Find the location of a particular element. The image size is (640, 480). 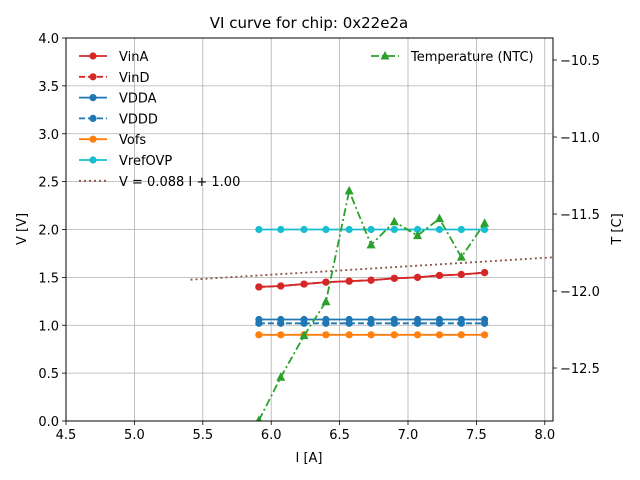

legend-label: VDDA is located at coordinates (138, 99).